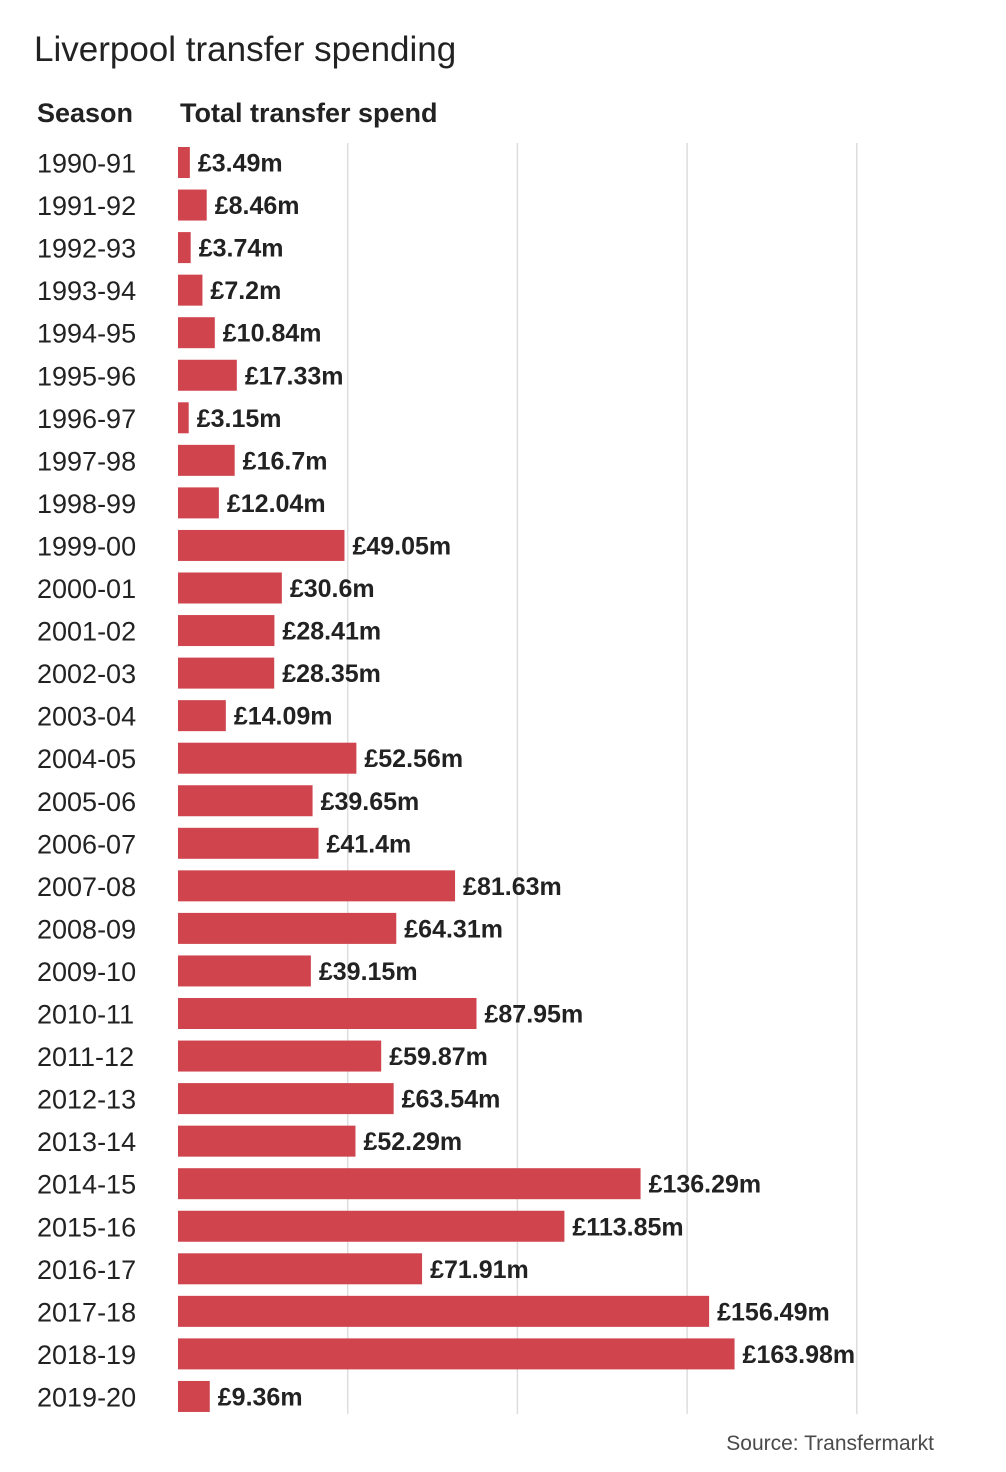 This screenshot has width=1006, height=1472. What do you see at coordinates (86, 1355) in the screenshot?
I see `season-label: 2018-19` at bounding box center [86, 1355].